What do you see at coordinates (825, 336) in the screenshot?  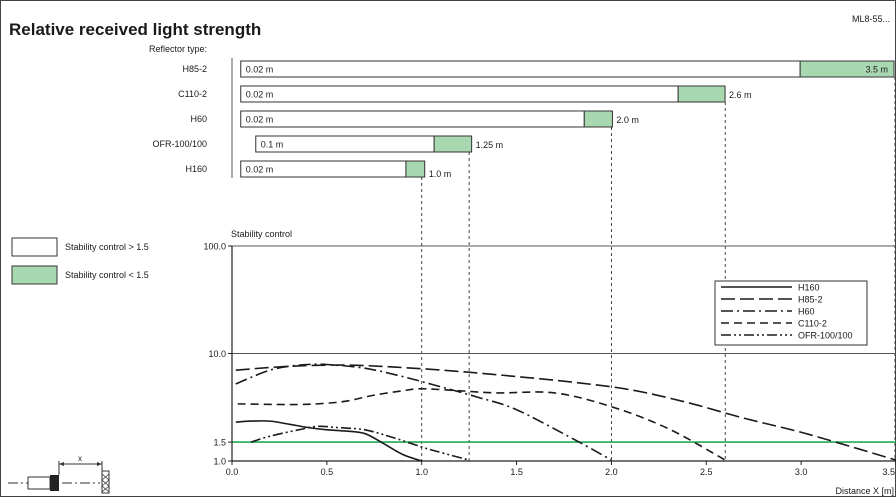 I see `series-legend-label-ofr-100-100: OFR-100/100` at bounding box center [825, 336].